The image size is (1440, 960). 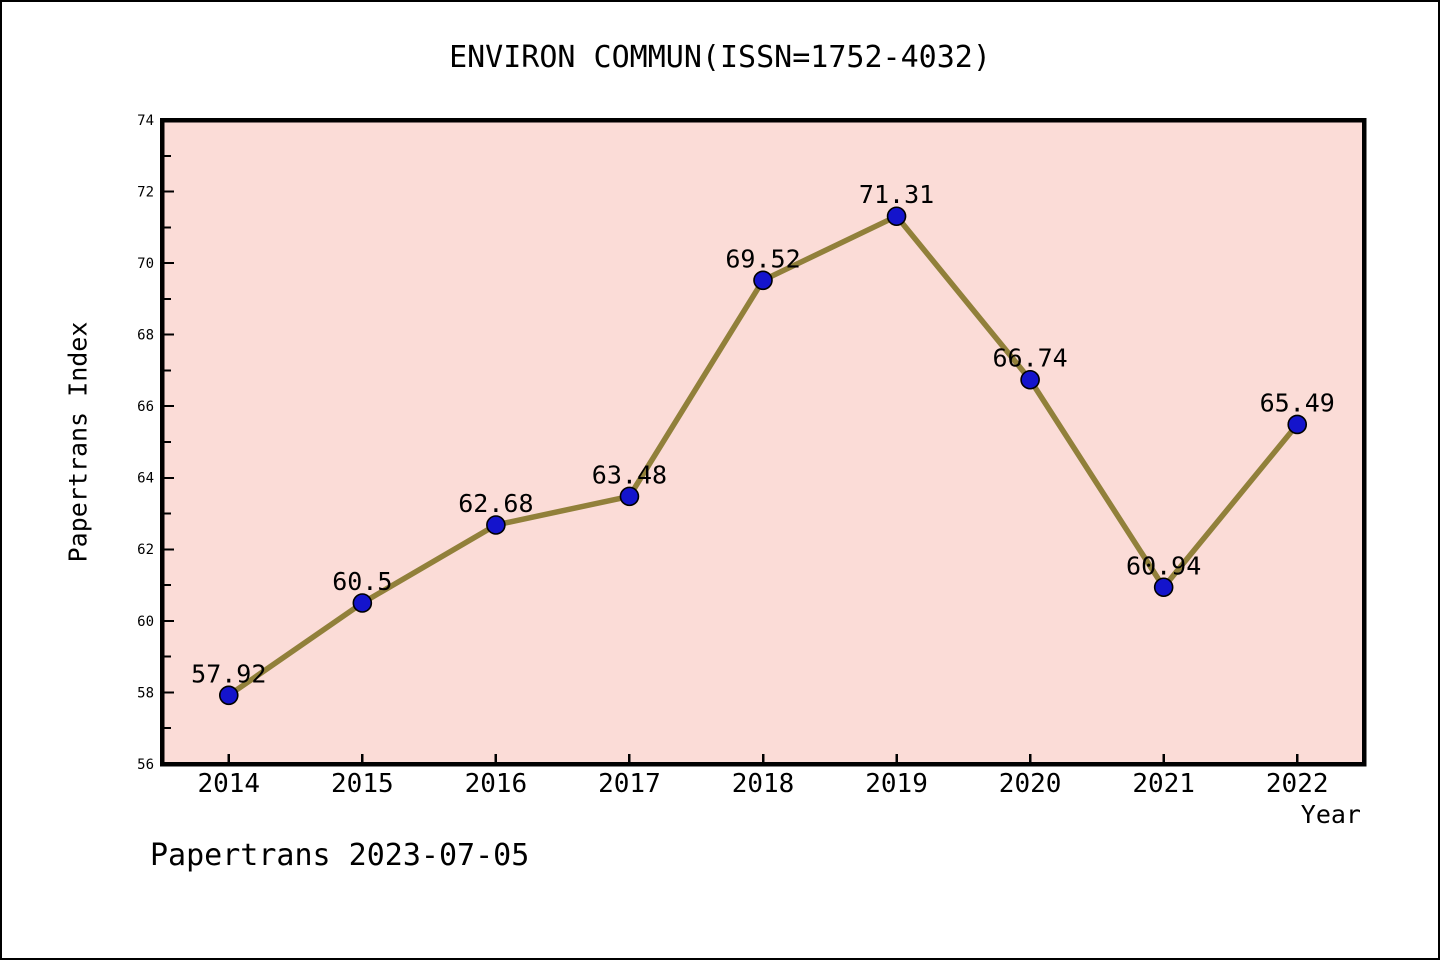 I want to click on y-tick-label: 62, so click(x=145, y=550).